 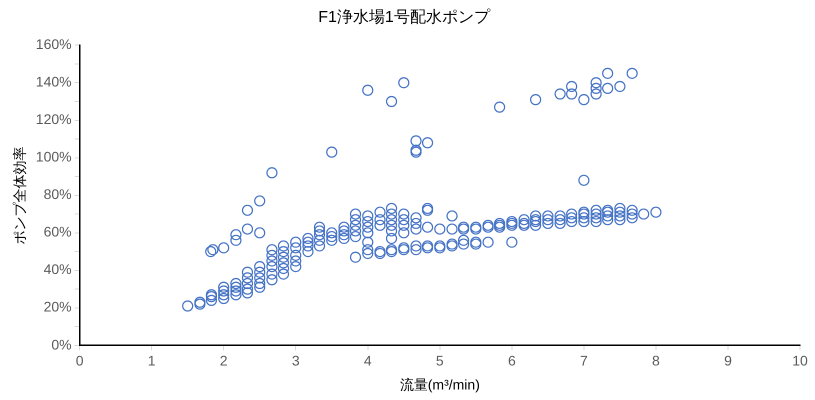 I want to click on y-tick-label: 40%, so click(x=58, y=269).